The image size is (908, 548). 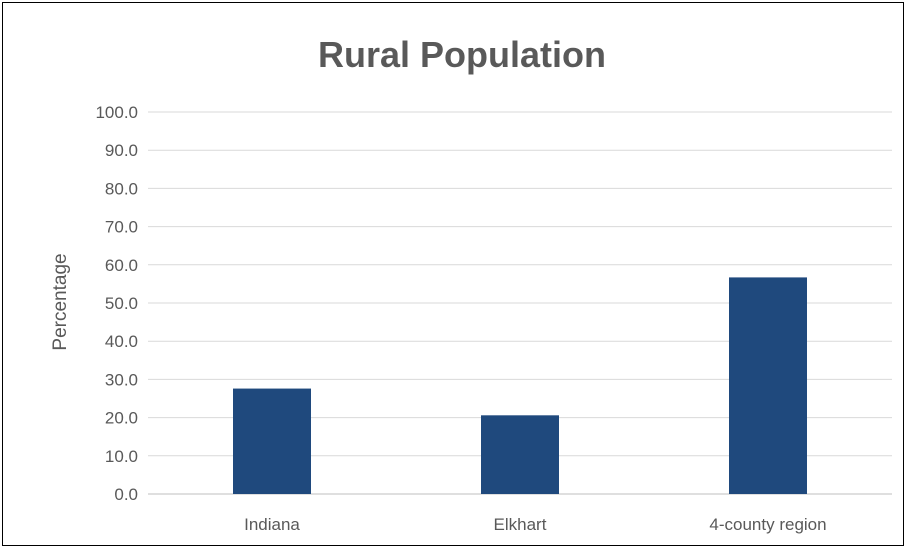 What do you see at coordinates (121, 150) in the screenshot?
I see `y-tick-label: 90.0` at bounding box center [121, 150].